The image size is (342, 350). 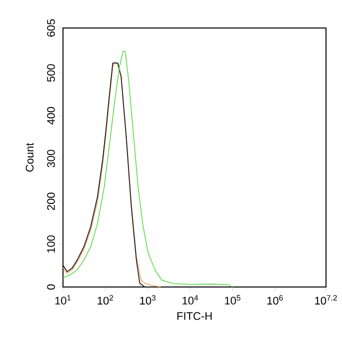 What do you see at coordinates (190, 300) in the screenshot?
I see `x-tick-label: 10$^{4}$` at bounding box center [190, 300].